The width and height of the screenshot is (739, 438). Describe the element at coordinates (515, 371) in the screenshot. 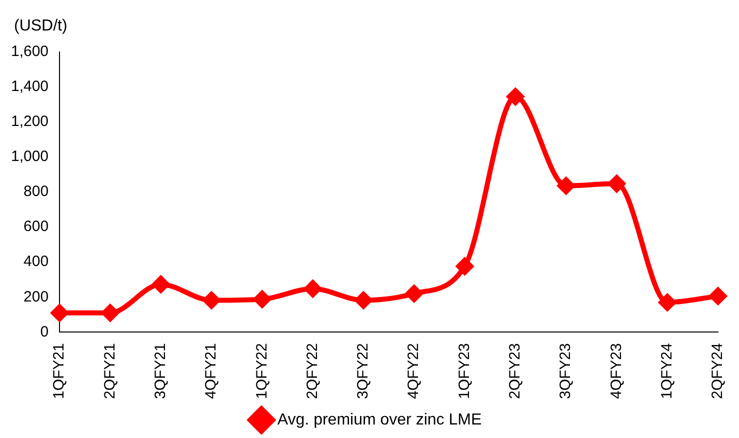

I see `x-tick-label: 2QFY23` at that location.